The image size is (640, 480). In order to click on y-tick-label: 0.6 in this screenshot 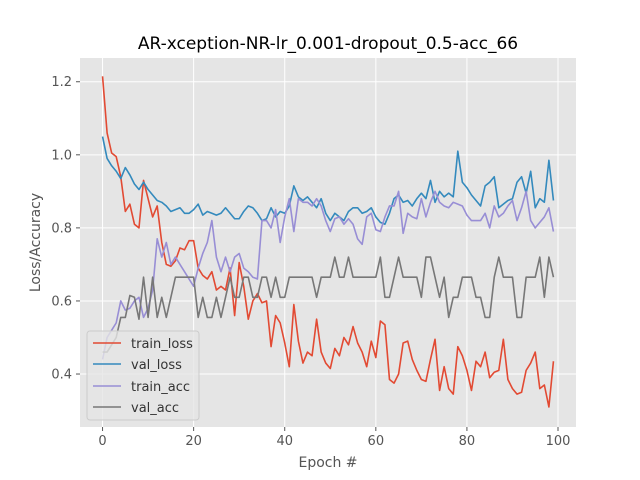, I will do `click(61, 301)`.